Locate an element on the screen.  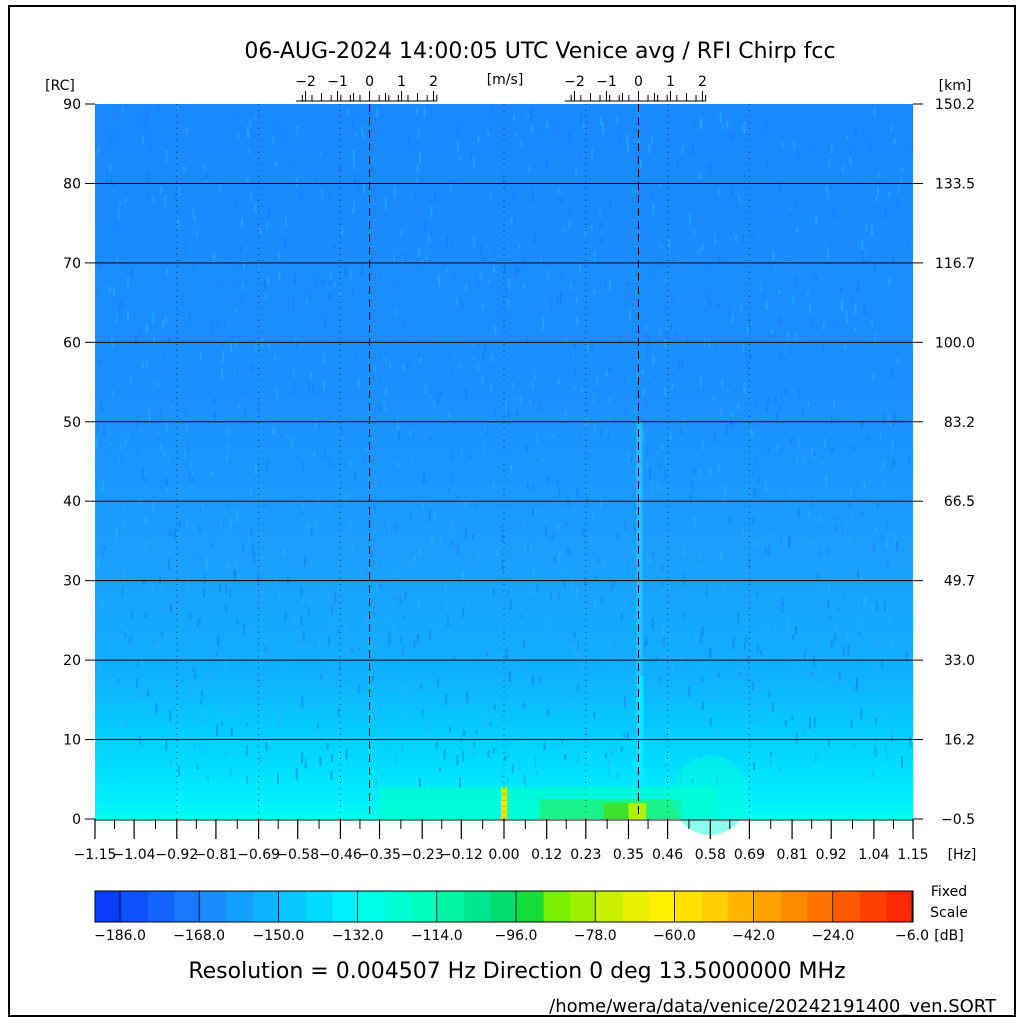
colorbar-tick-label: −168.0 is located at coordinates (199, 936).